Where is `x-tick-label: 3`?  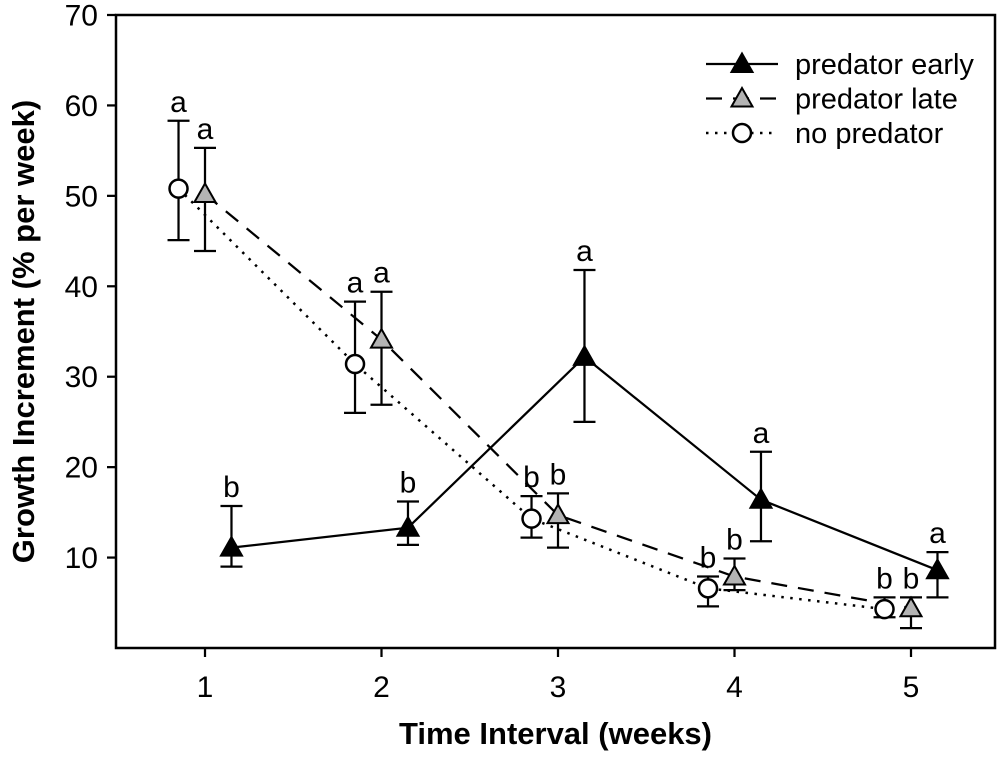 x-tick-label: 3 is located at coordinates (558, 687).